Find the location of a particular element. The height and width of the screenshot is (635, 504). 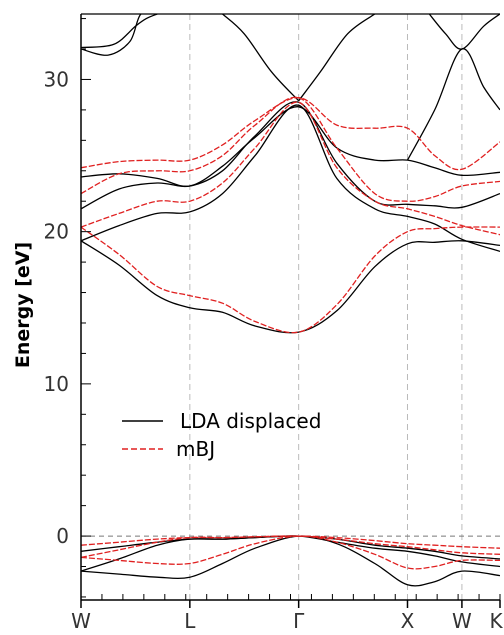

x-tick-label: X is located at coordinates (408, 621).